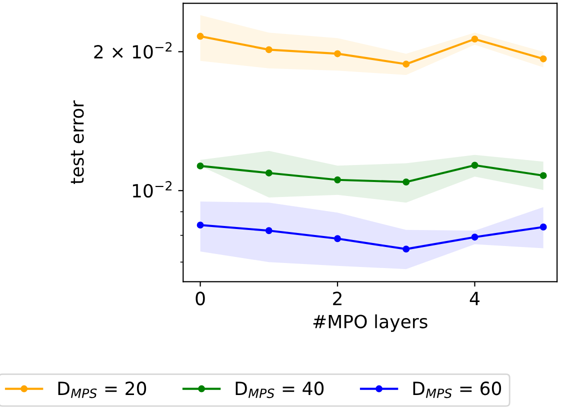 The width and height of the screenshot is (587, 416). What do you see at coordinates (102, 390) in the screenshot?
I see `legend-label: D$_{MPS}$ = 20` at bounding box center [102, 390].